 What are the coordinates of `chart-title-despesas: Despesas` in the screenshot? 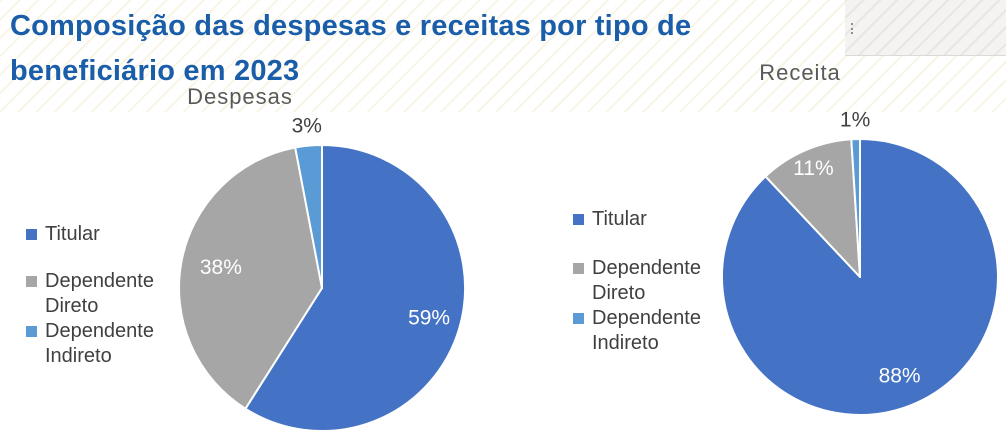 It's located at (240, 96).